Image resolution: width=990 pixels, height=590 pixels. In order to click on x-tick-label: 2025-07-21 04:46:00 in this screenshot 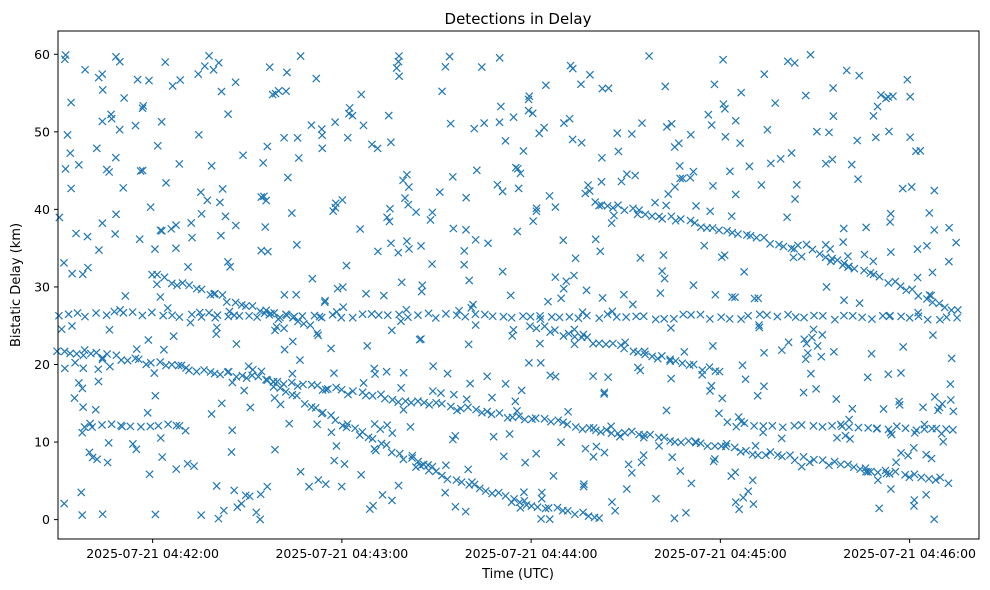, I will do `click(909, 553)`.